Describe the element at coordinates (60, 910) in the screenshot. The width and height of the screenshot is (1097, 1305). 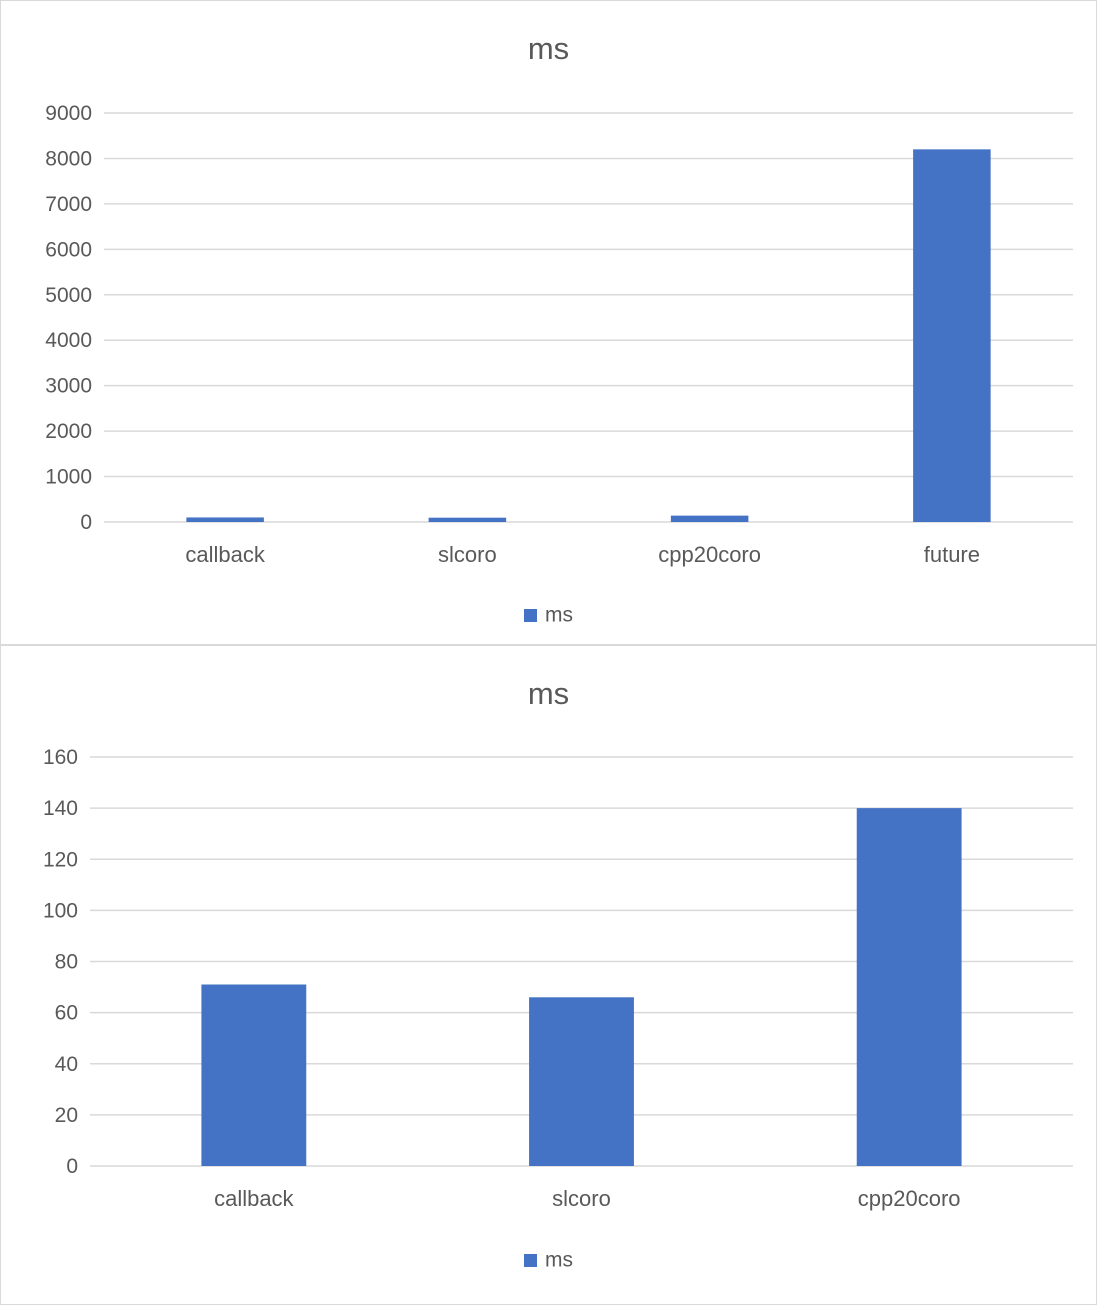
I see `y-tick-label: 100` at that location.